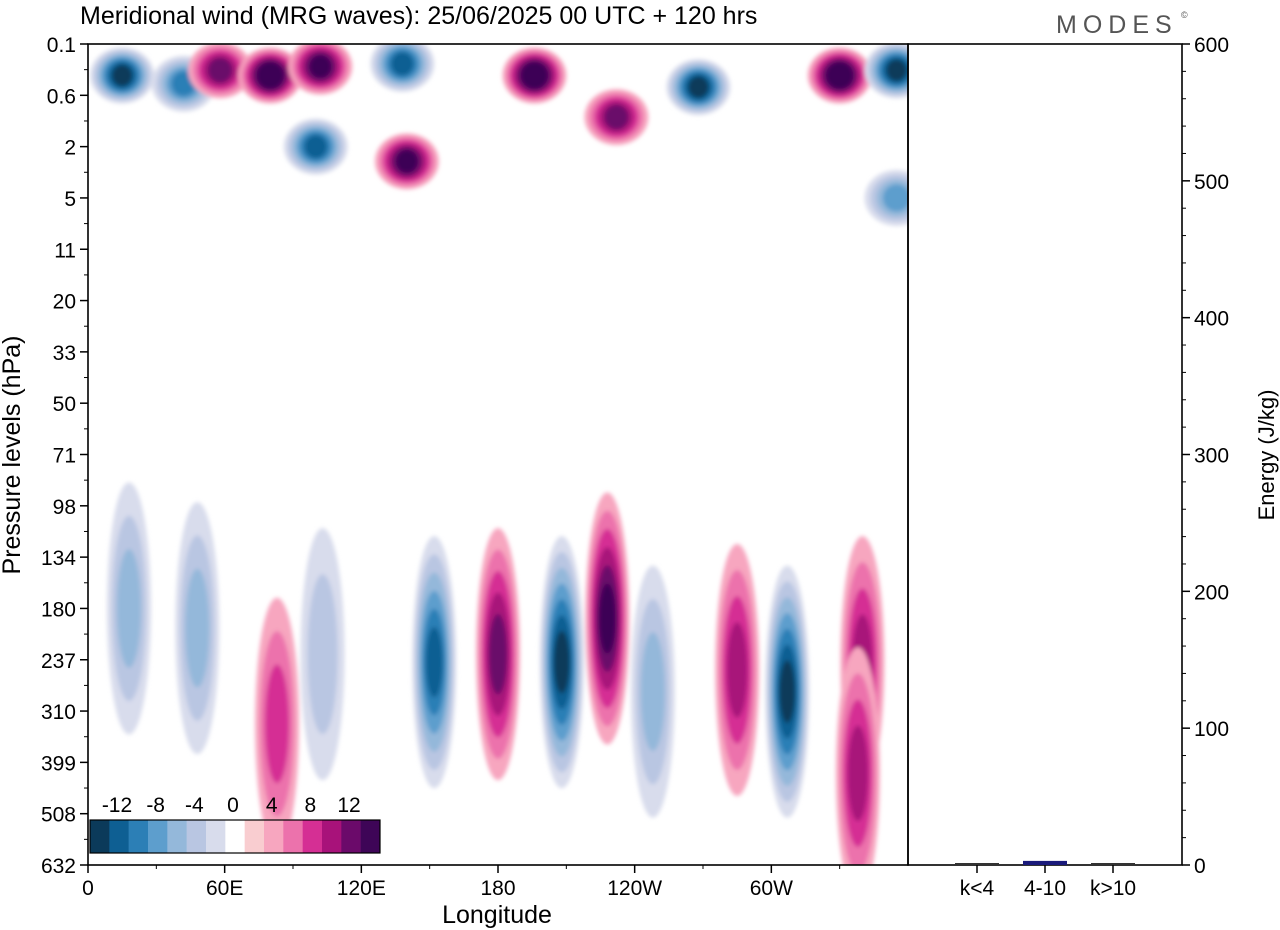 This screenshot has width=1280, height=930. Describe the element at coordinates (224, 888) in the screenshot. I see `x-tick-label: 60E` at that location.